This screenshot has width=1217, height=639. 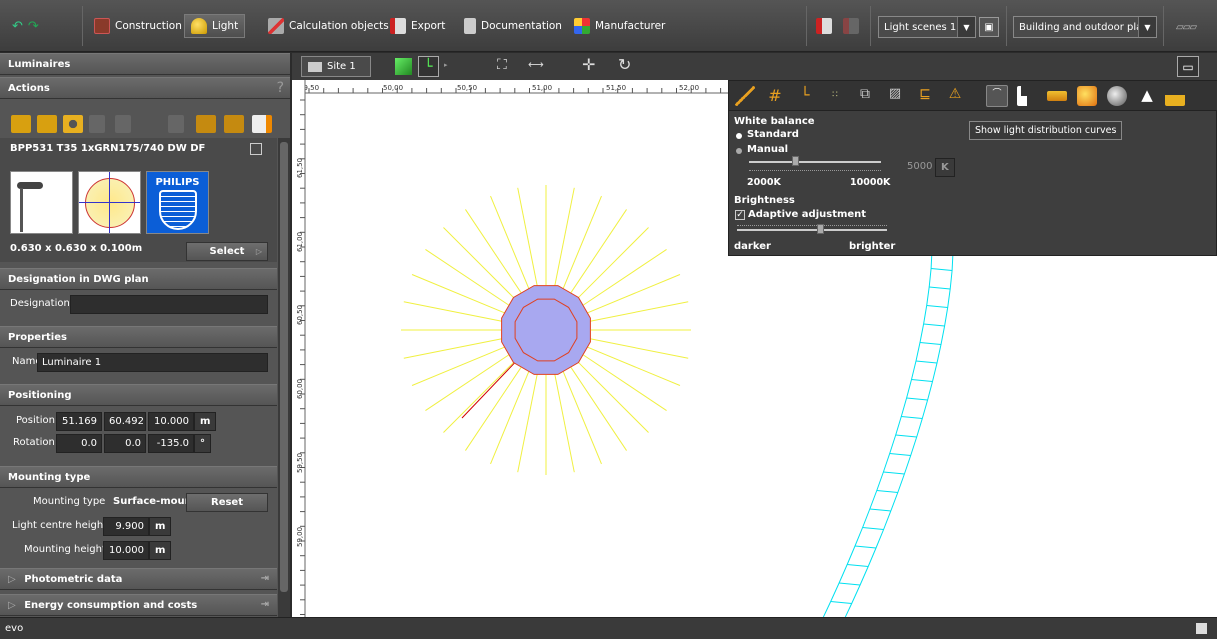 What do you see at coordinates (820, 229) in the screenshot?
I see `brightness-slider-knob` at bounding box center [820, 229].